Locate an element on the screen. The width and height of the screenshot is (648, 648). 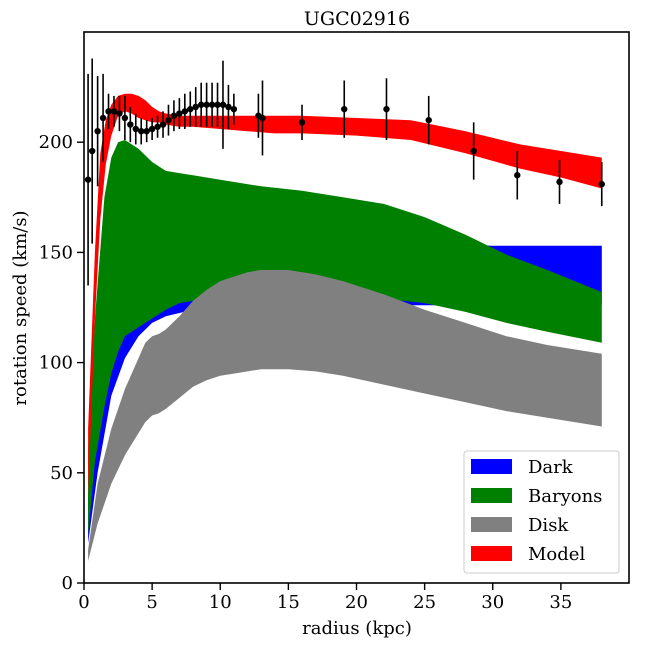
y-tick-label: 50 is located at coordinates (61, 473).